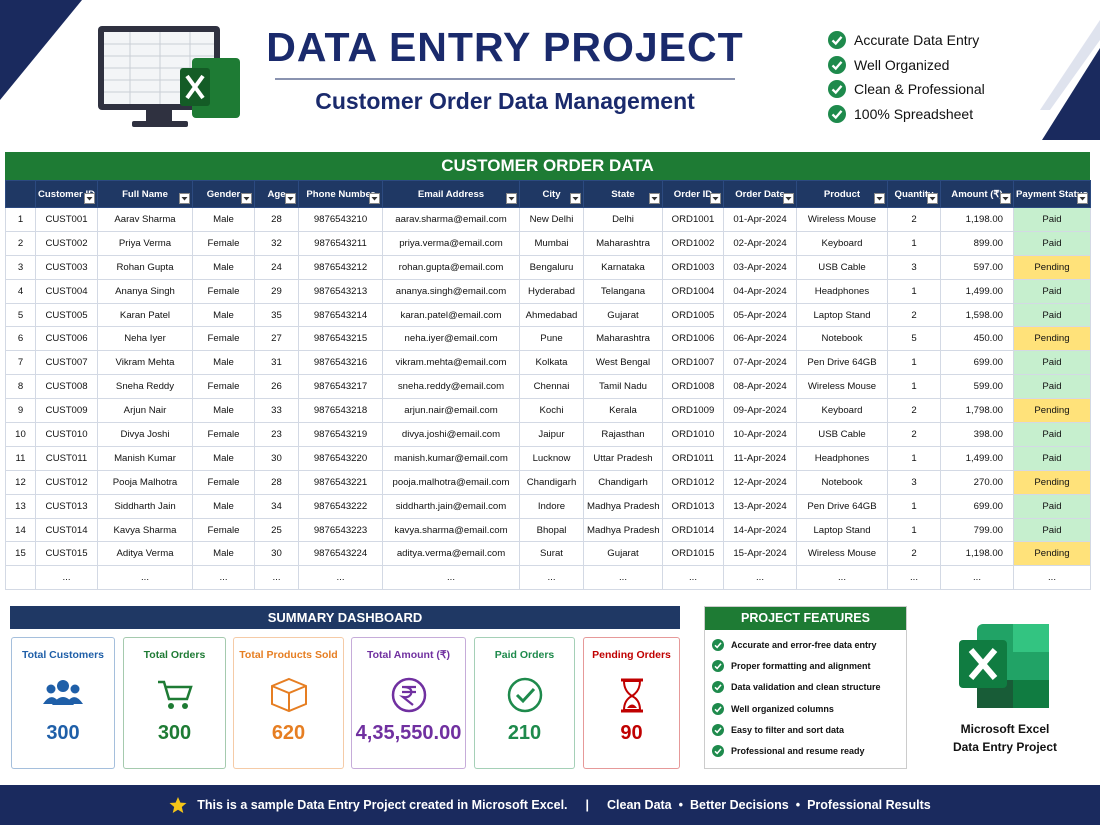 This screenshot has width=1100, height=825. Describe the element at coordinates (760, 315) in the screenshot. I see `table-cell: 05-Apr-2024` at that location.